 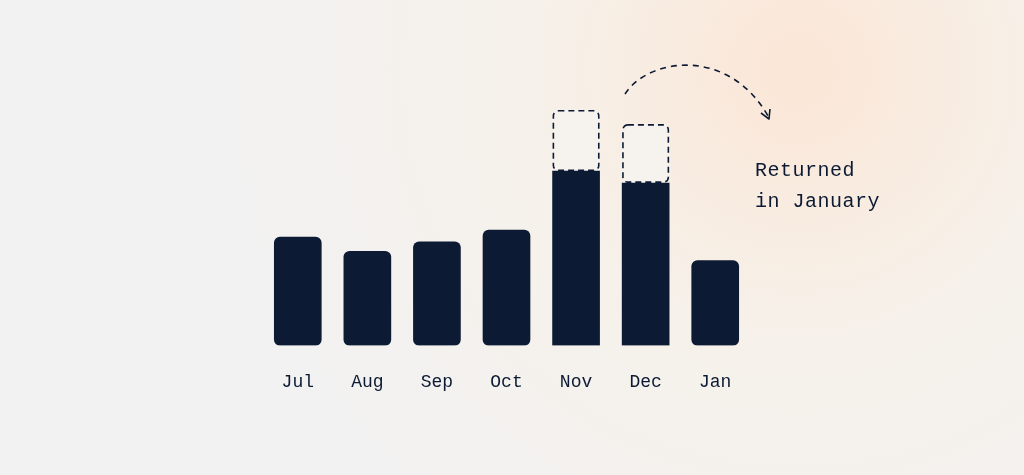 I want to click on x-tick-label: Sep, so click(x=437, y=381).